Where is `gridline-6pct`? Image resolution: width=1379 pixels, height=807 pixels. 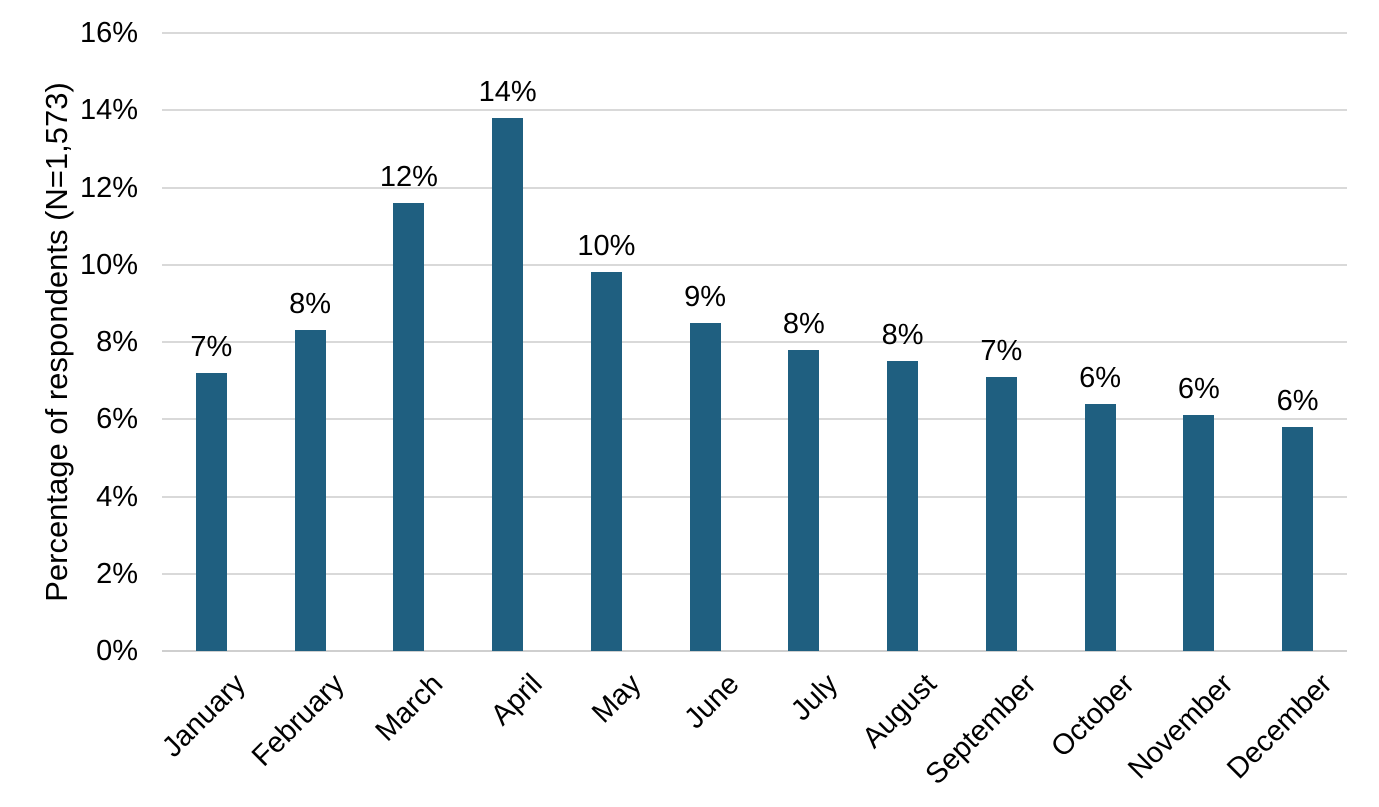
gridline-6pct is located at coordinates (754, 419).